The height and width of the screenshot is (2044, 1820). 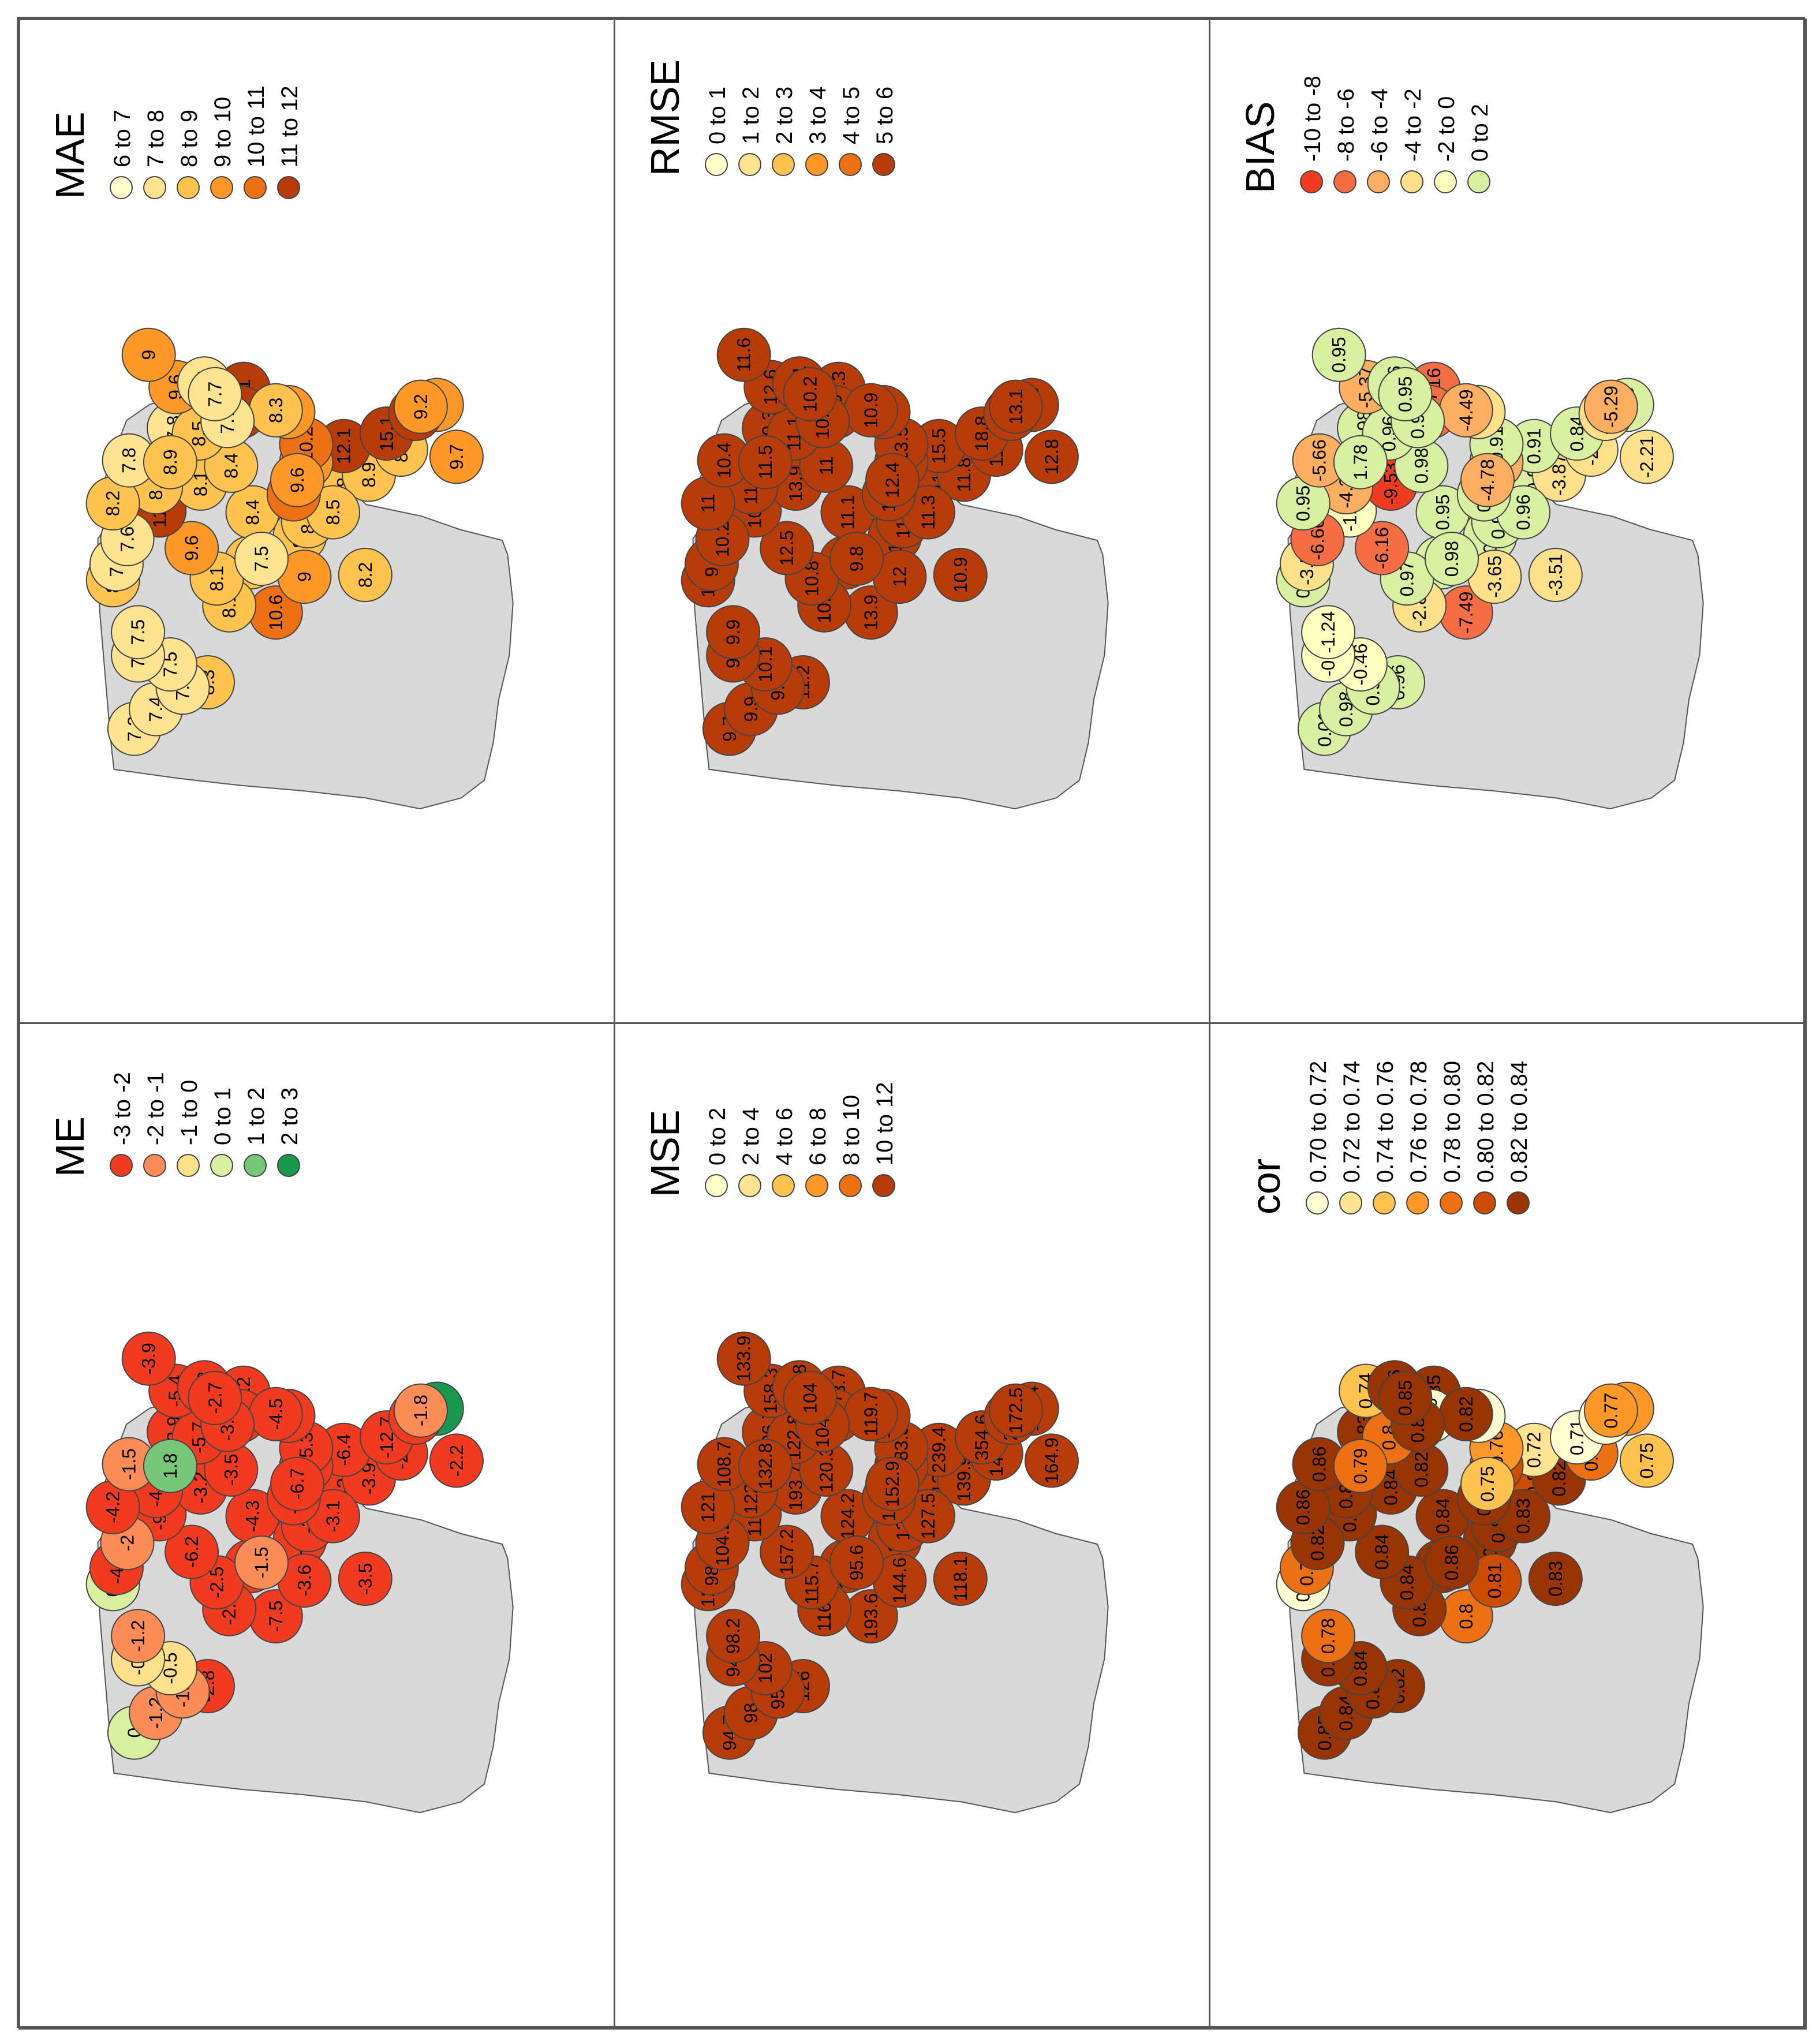 I want to click on station-marker: -3.9, so click(x=148, y=1359).